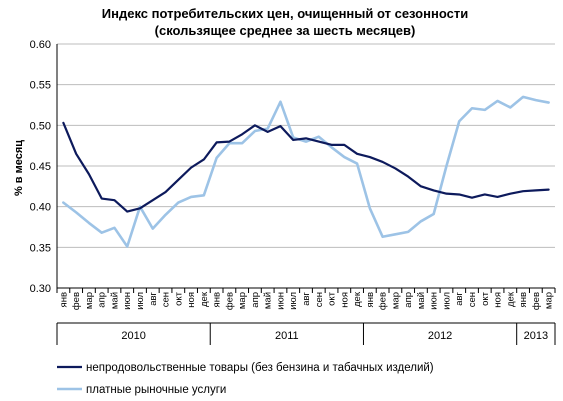  What do you see at coordinates (287, 336) in the screenshot?
I see `year-label: 2011` at bounding box center [287, 336].